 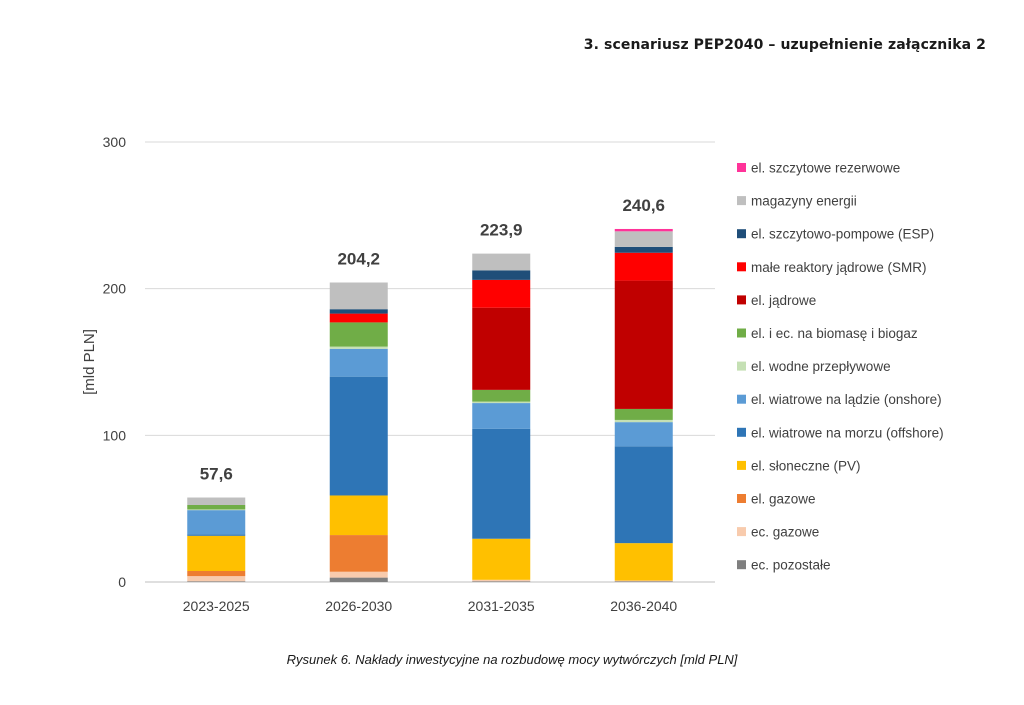 What do you see at coordinates (791, 565) in the screenshot?
I see `legend-label: ec. pozostałe` at bounding box center [791, 565].